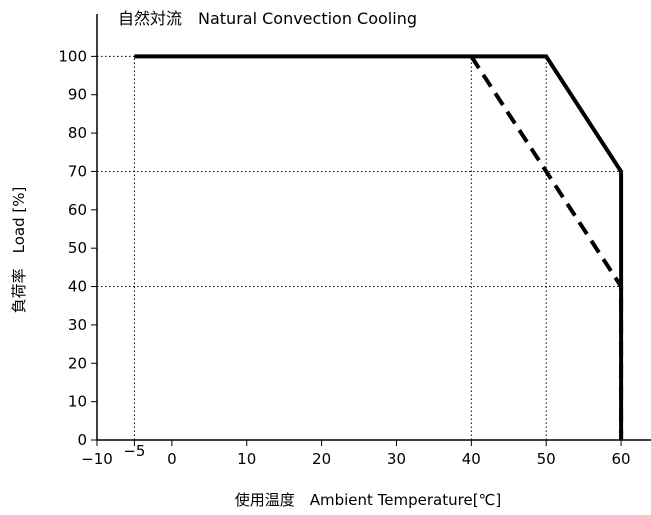  What do you see at coordinates (77, 287) in the screenshot?
I see `y-tick-label: 40` at bounding box center [77, 287].